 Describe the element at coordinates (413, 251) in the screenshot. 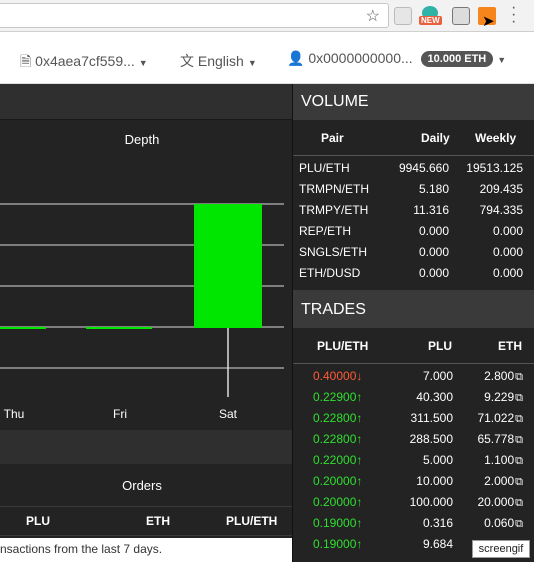

I see `volume-row: SNGLS/ETH 0.000 0.000` at that location.